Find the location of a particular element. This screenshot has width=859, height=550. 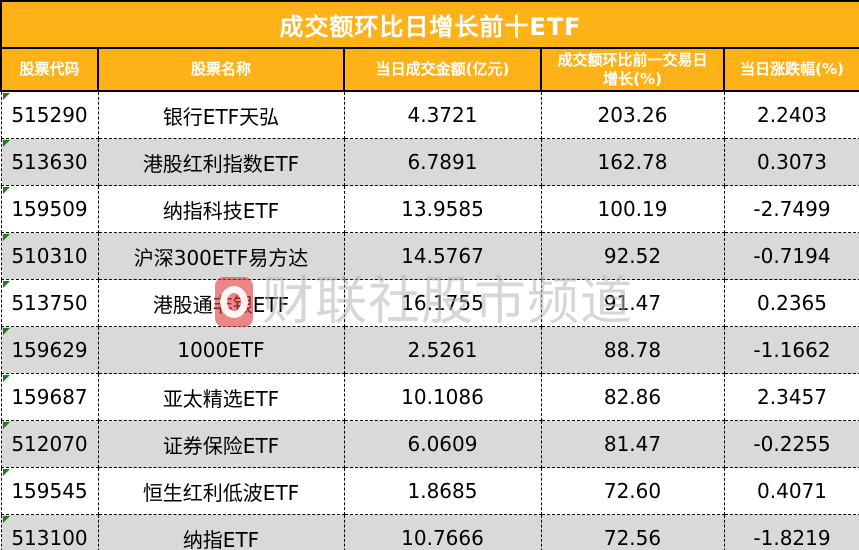

cell-amount: 16.1755 is located at coordinates (442, 303).